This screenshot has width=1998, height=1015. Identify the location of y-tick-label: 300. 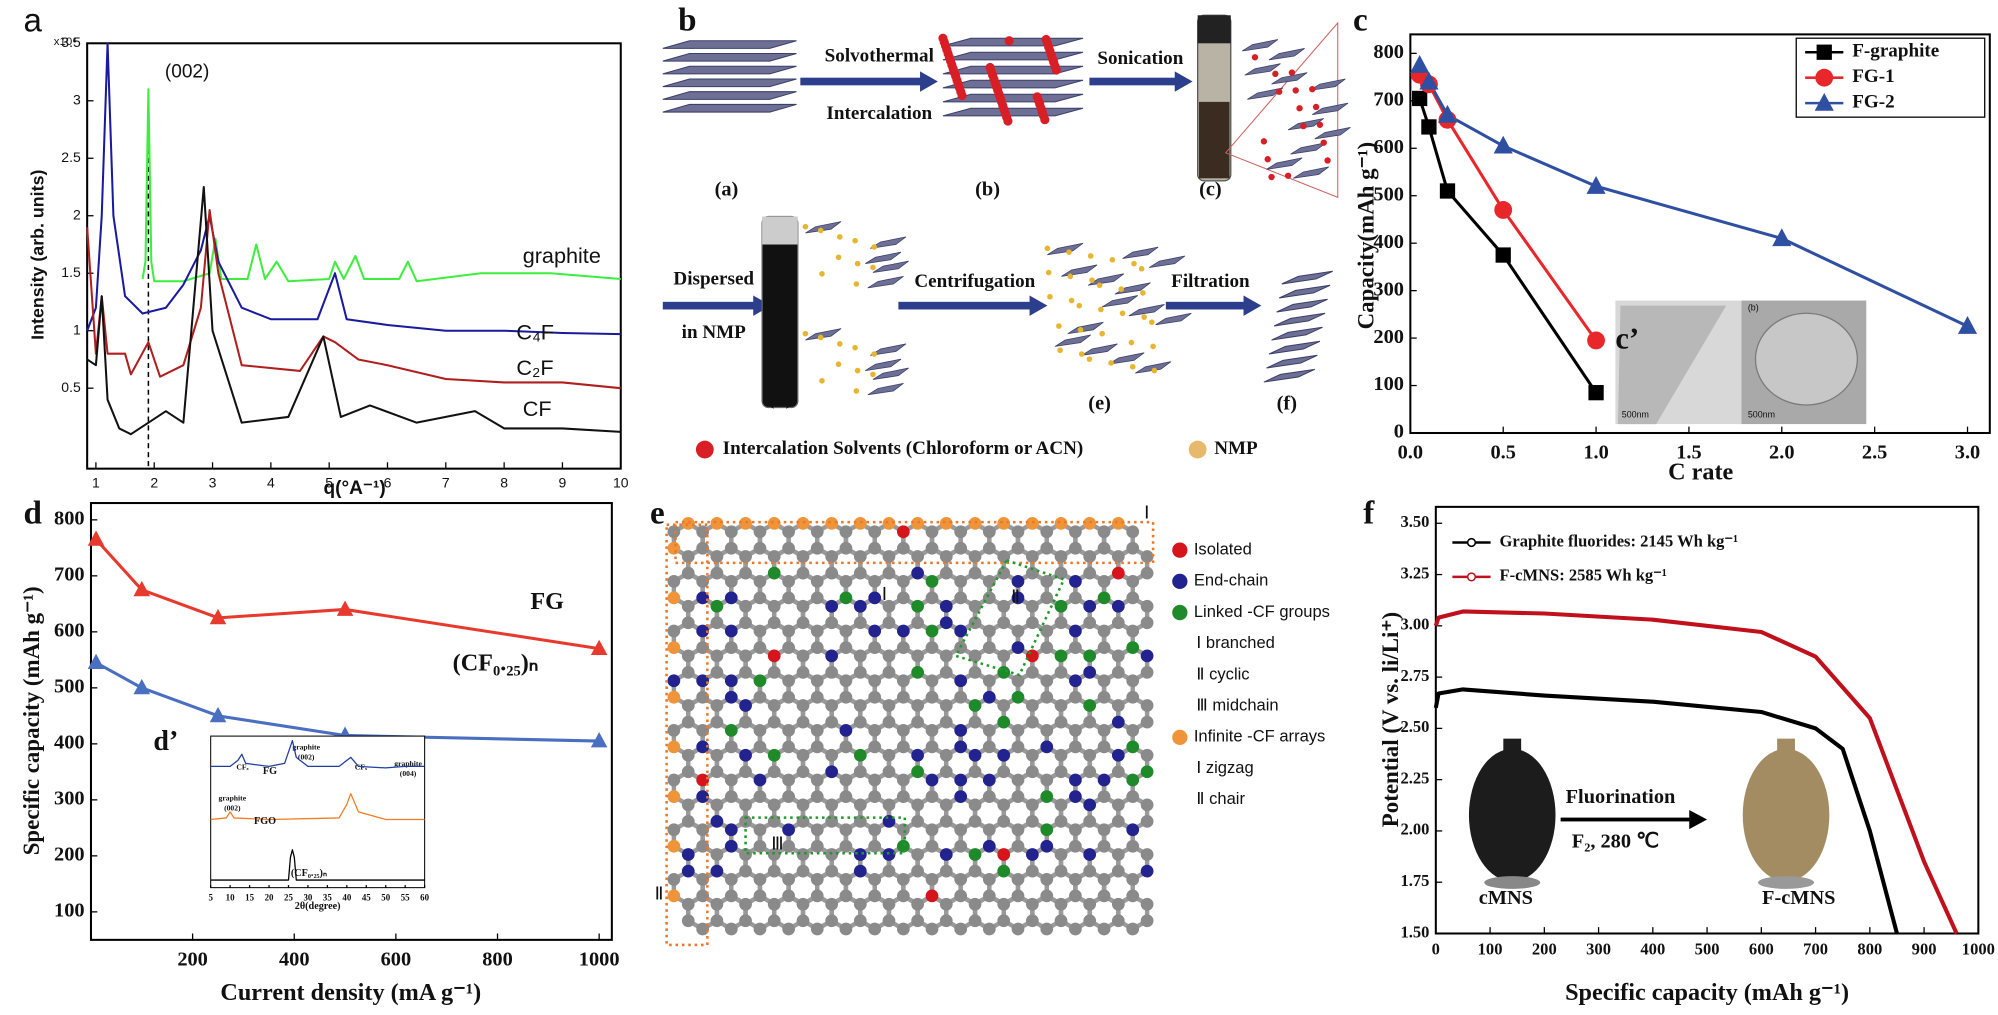
(1388, 289).